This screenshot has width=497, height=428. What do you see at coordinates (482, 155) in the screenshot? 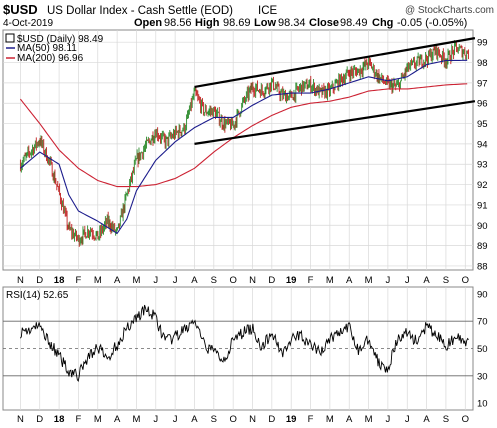
I see `price-y-ticks: 88 89 90 91 92 93 94 95 96 97 98 99` at bounding box center [482, 155].